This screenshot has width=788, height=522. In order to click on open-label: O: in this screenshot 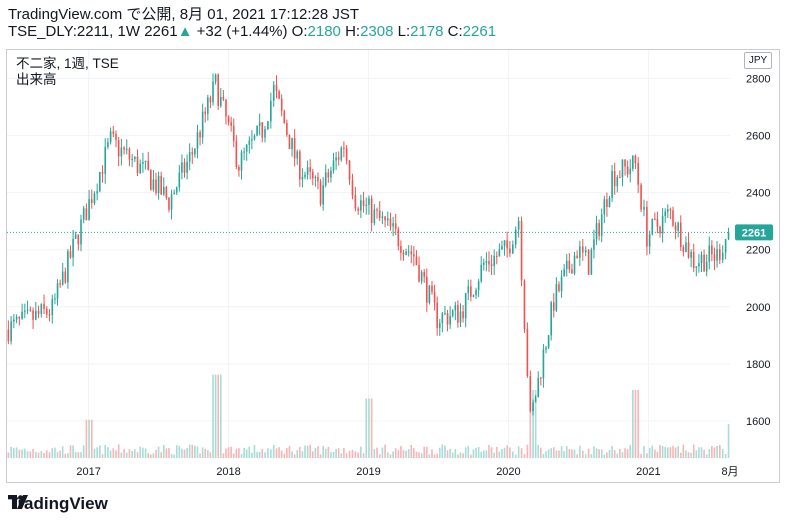, I will do `click(299, 31)`.